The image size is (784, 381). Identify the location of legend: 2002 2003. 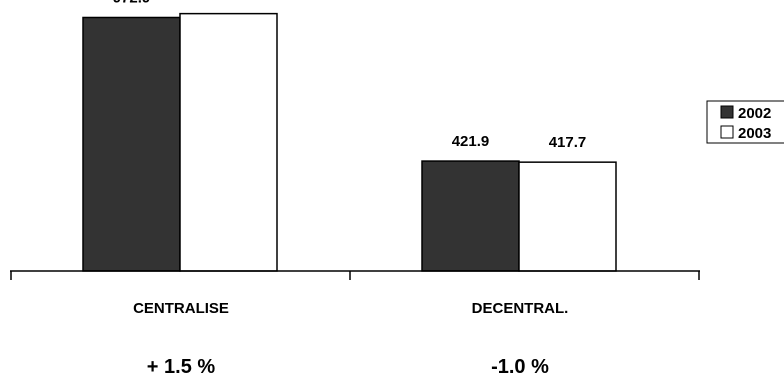
(745, 122).